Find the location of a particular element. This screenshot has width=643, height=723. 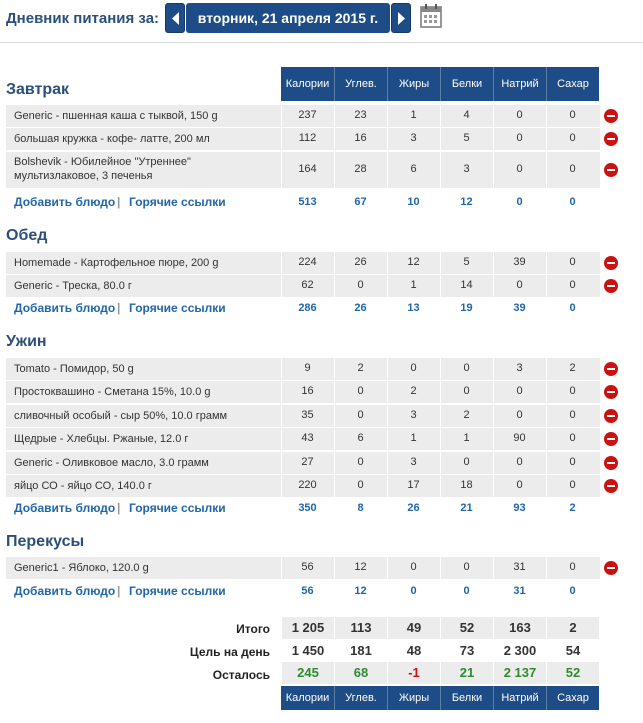

food-name: Щедрые - Хлебцы. Ржаные, 12.0 г is located at coordinates (101, 439).